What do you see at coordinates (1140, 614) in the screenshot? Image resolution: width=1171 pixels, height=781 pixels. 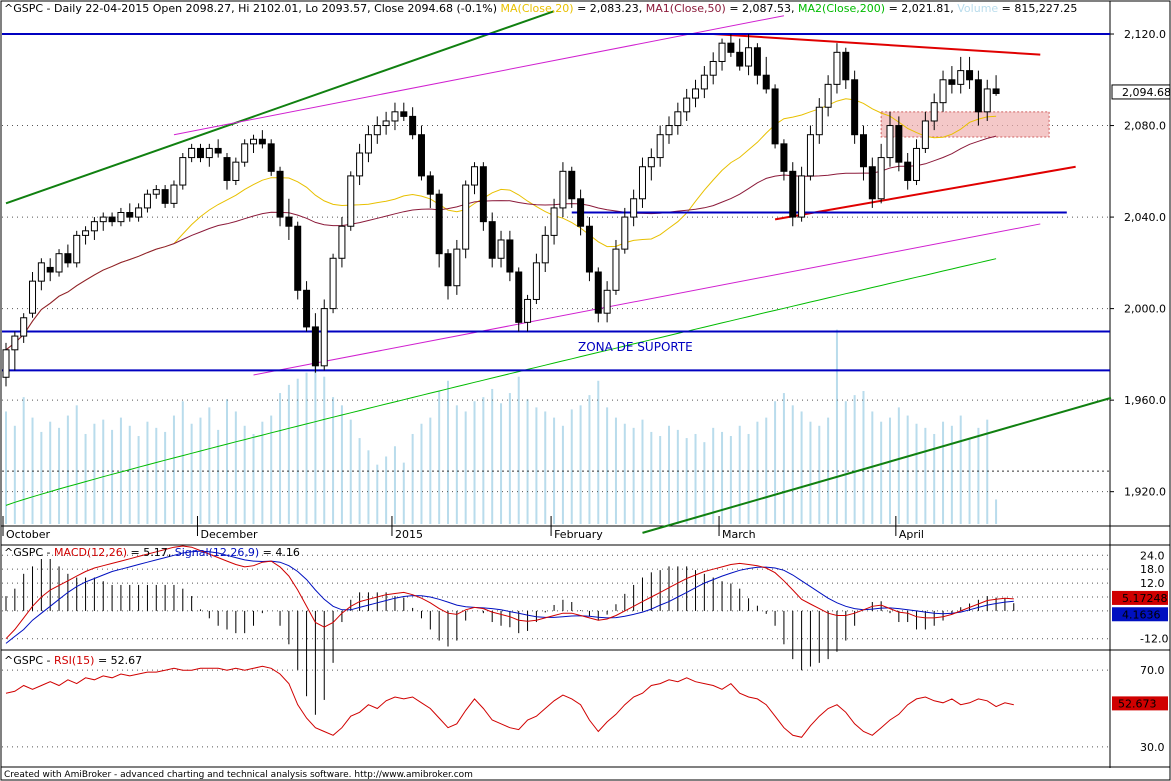 I see `signal-value-marker` at bounding box center [1140, 614].